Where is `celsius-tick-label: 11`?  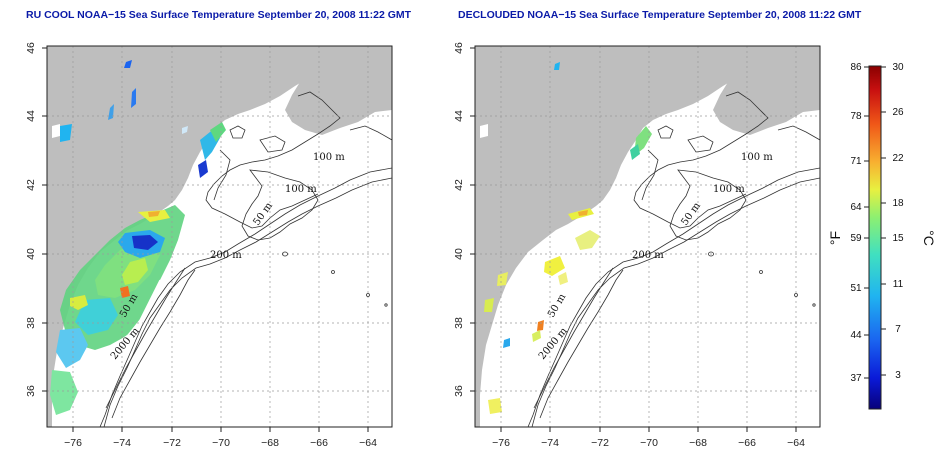 celsius-tick-label: 11 is located at coordinates (898, 284).